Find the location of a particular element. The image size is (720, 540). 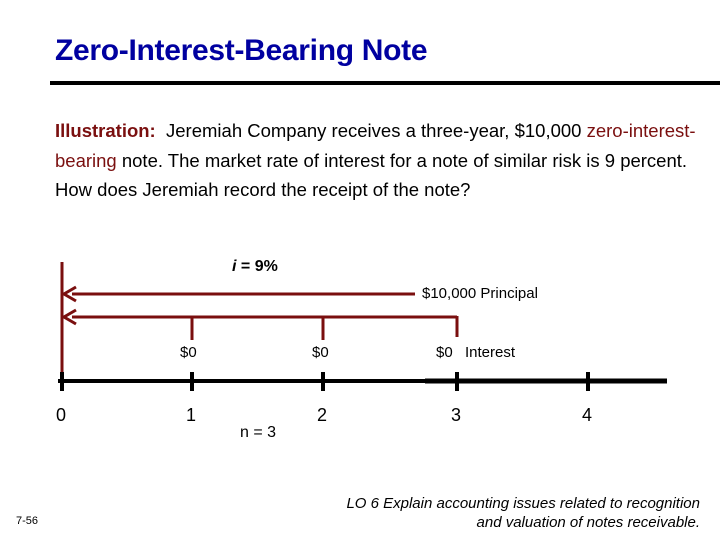

period-label-1: 1 is located at coordinates (191, 415).